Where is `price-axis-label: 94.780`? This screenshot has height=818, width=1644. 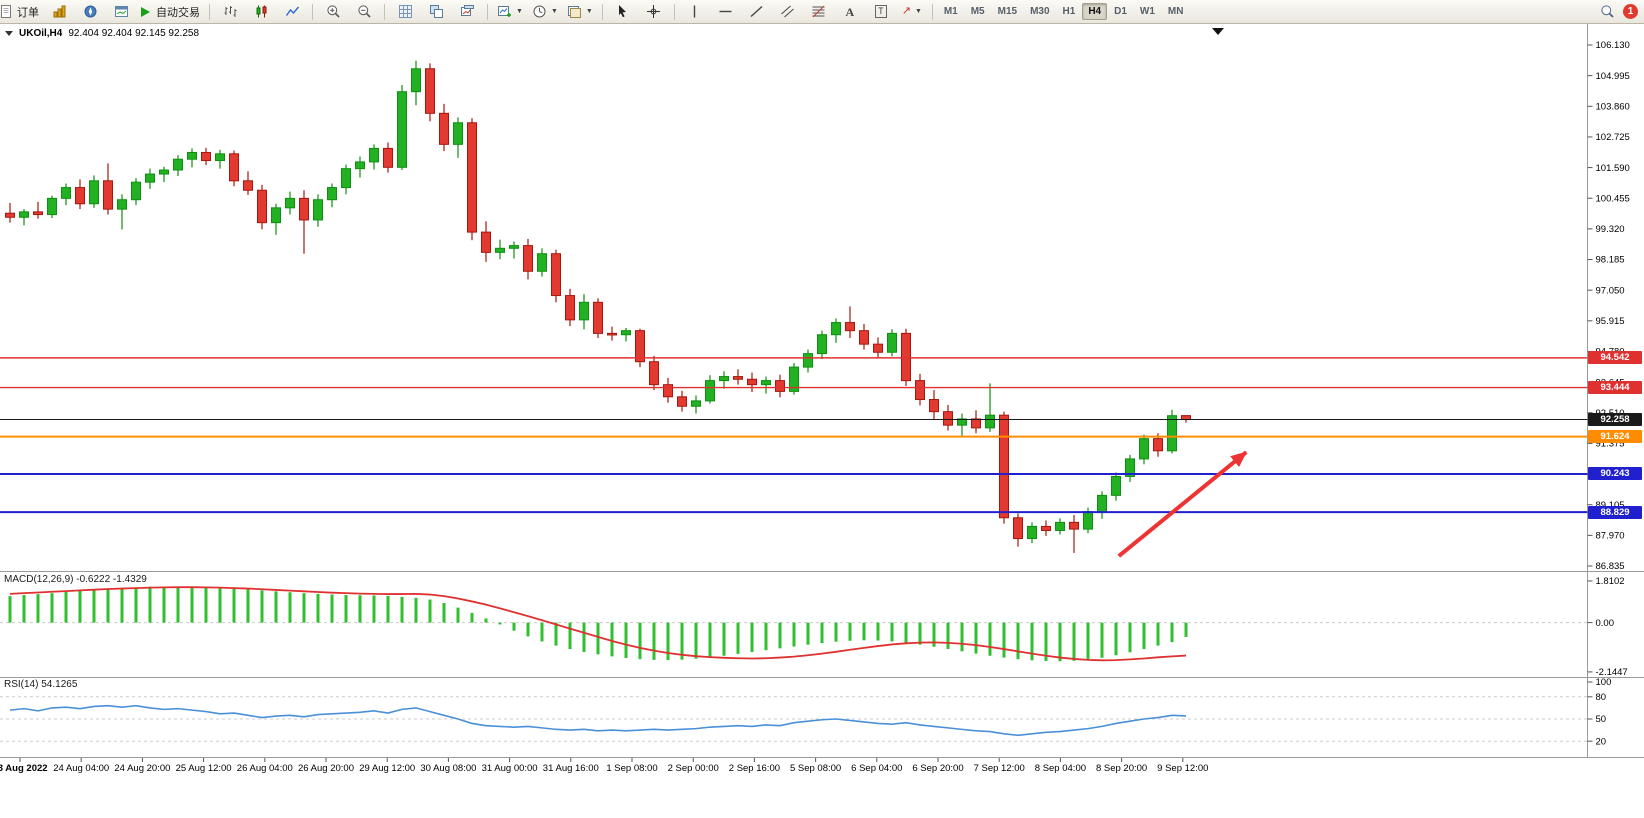
price-axis-label: 94.780 is located at coordinates (1610, 352).